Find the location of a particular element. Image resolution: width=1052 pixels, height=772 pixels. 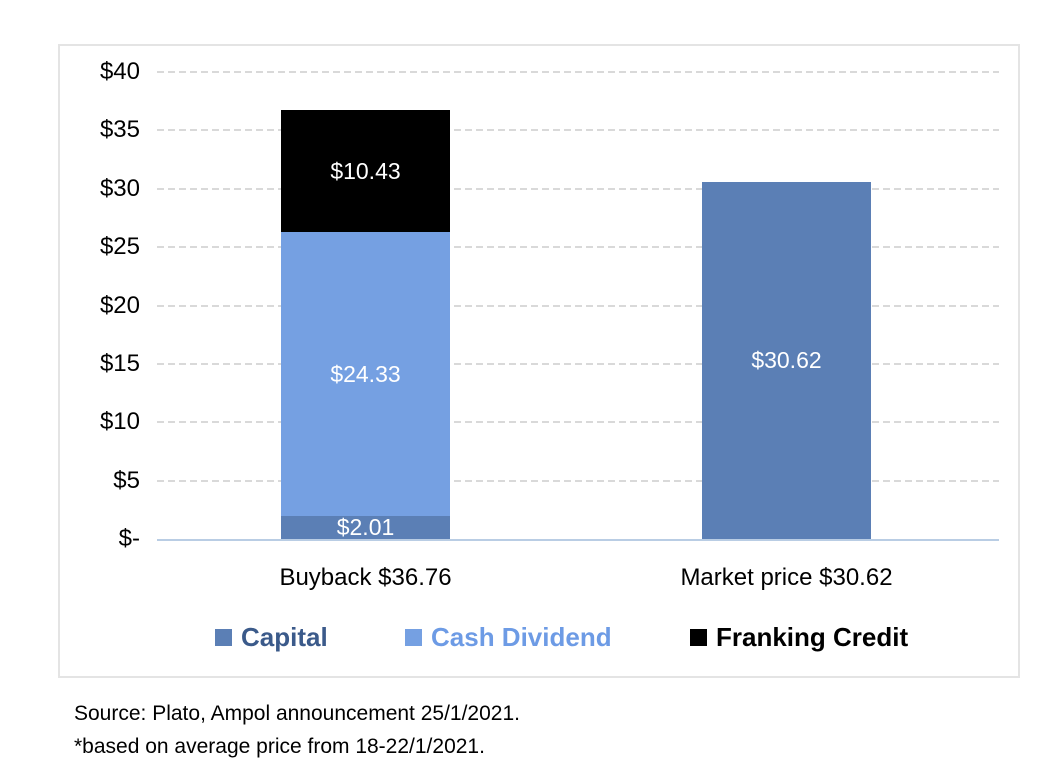

legend-item-capital: Capital is located at coordinates (271, 637).